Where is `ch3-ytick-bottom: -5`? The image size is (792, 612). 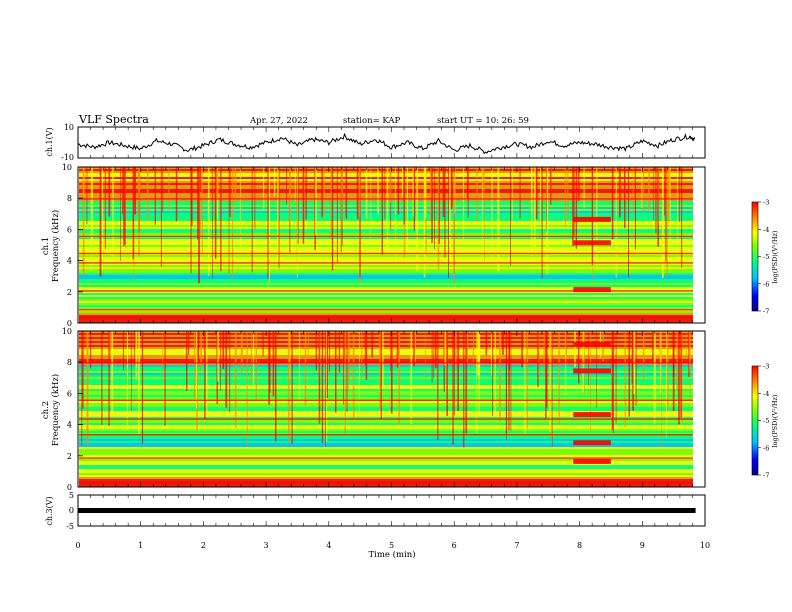 ch3-ytick-bottom: -5 is located at coordinates (70, 526).